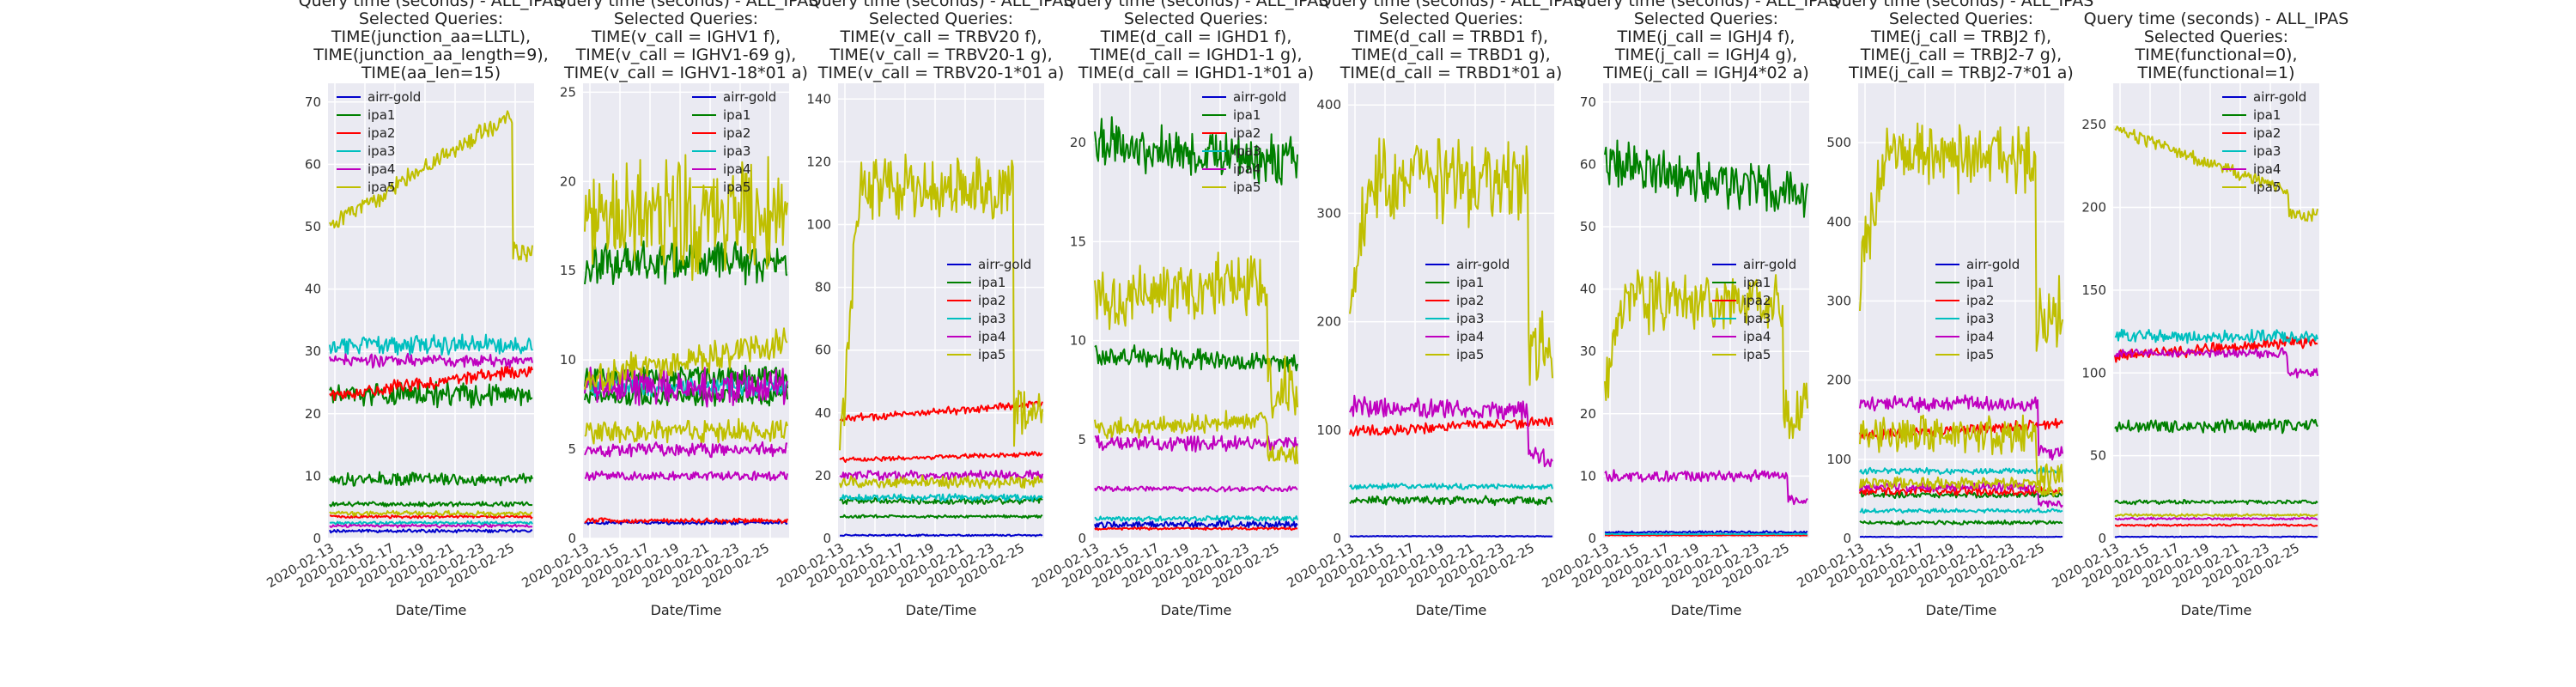 Image resolution: width=2576 pixels, height=687 pixels. I want to click on y-tick-label: 40, so click(1588, 289).